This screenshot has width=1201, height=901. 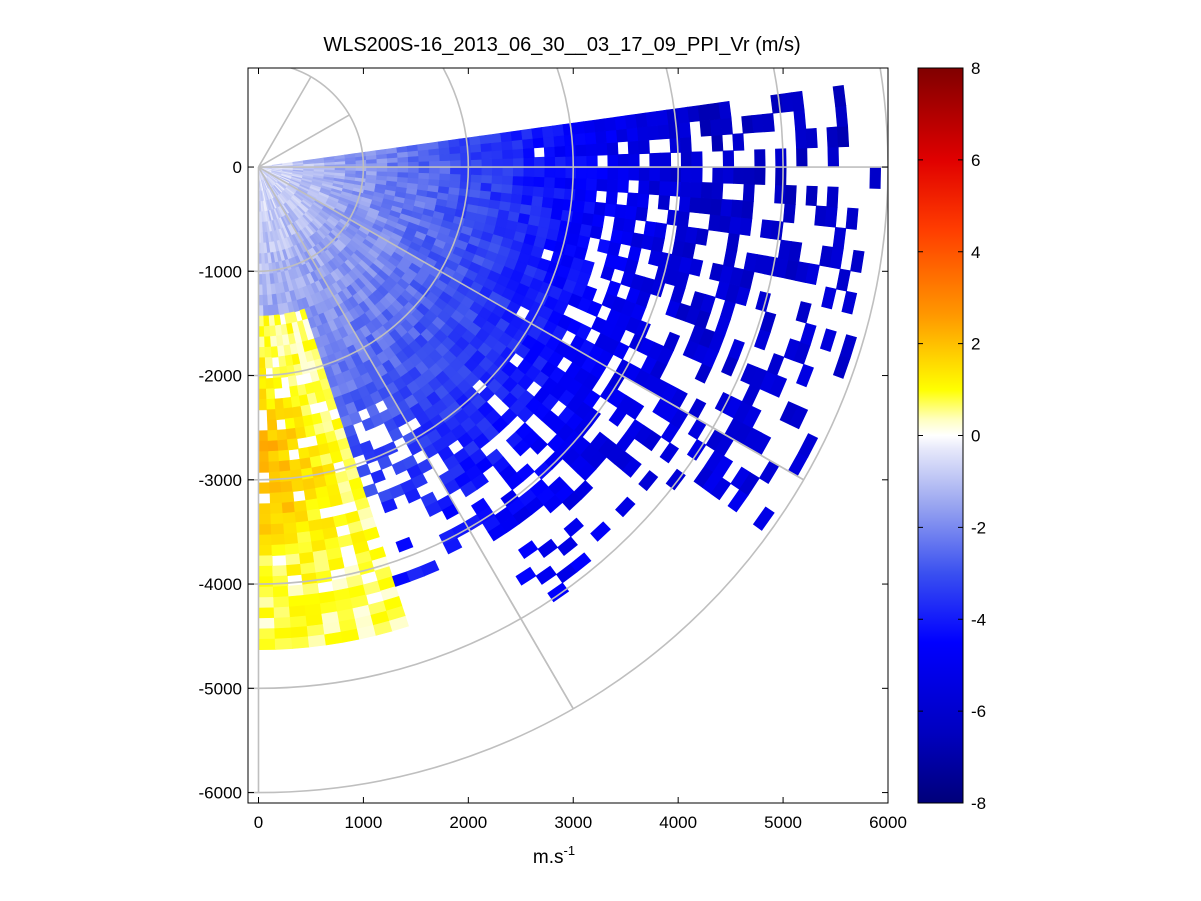 I want to click on x-tick-label: 1000, so click(x=363, y=822).